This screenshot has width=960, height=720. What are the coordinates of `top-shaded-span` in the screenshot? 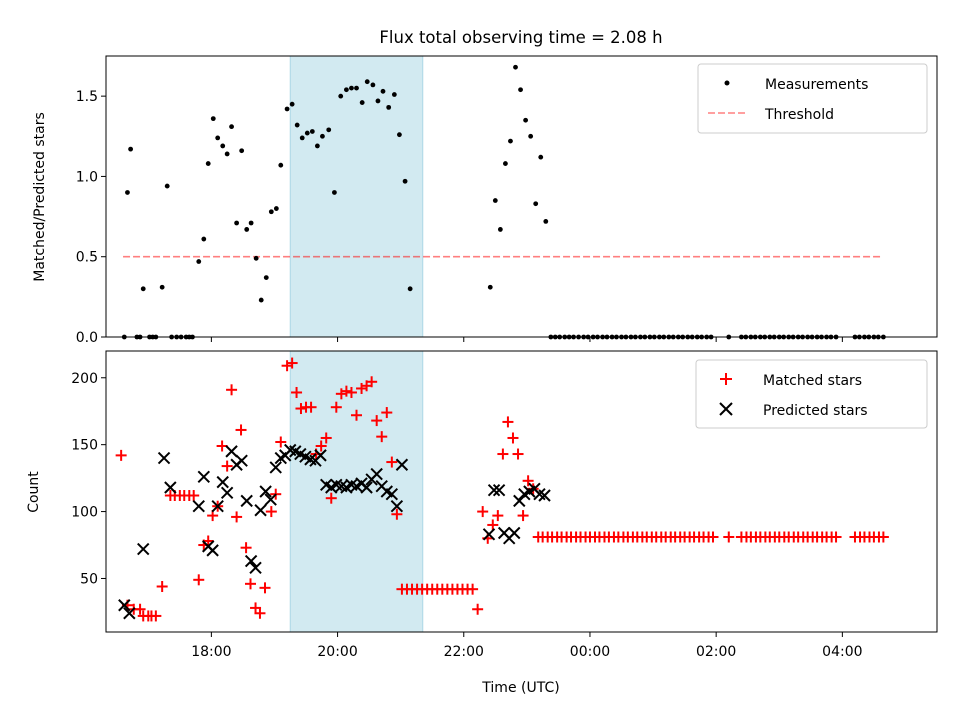 It's located at (356, 196).